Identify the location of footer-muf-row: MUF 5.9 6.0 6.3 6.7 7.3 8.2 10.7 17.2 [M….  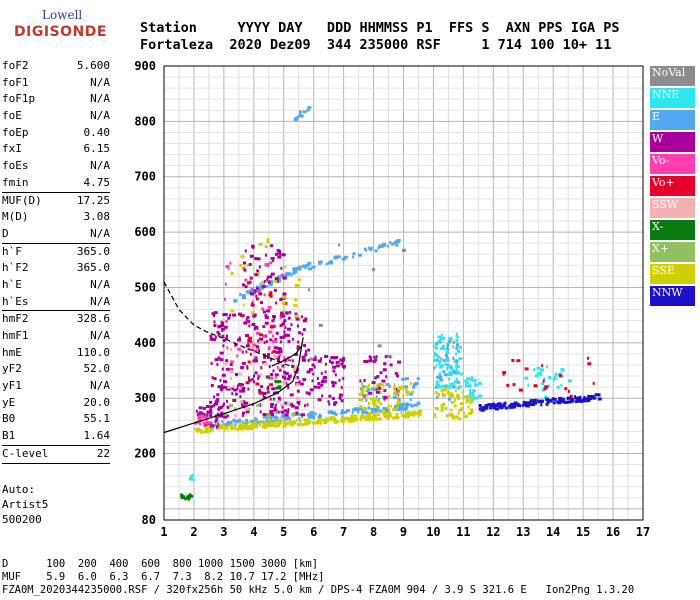
(163, 577).